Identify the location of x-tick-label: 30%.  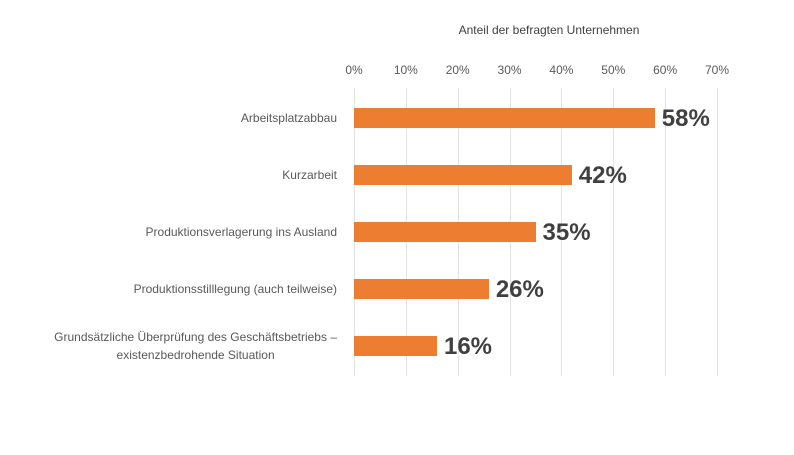
(509, 70).